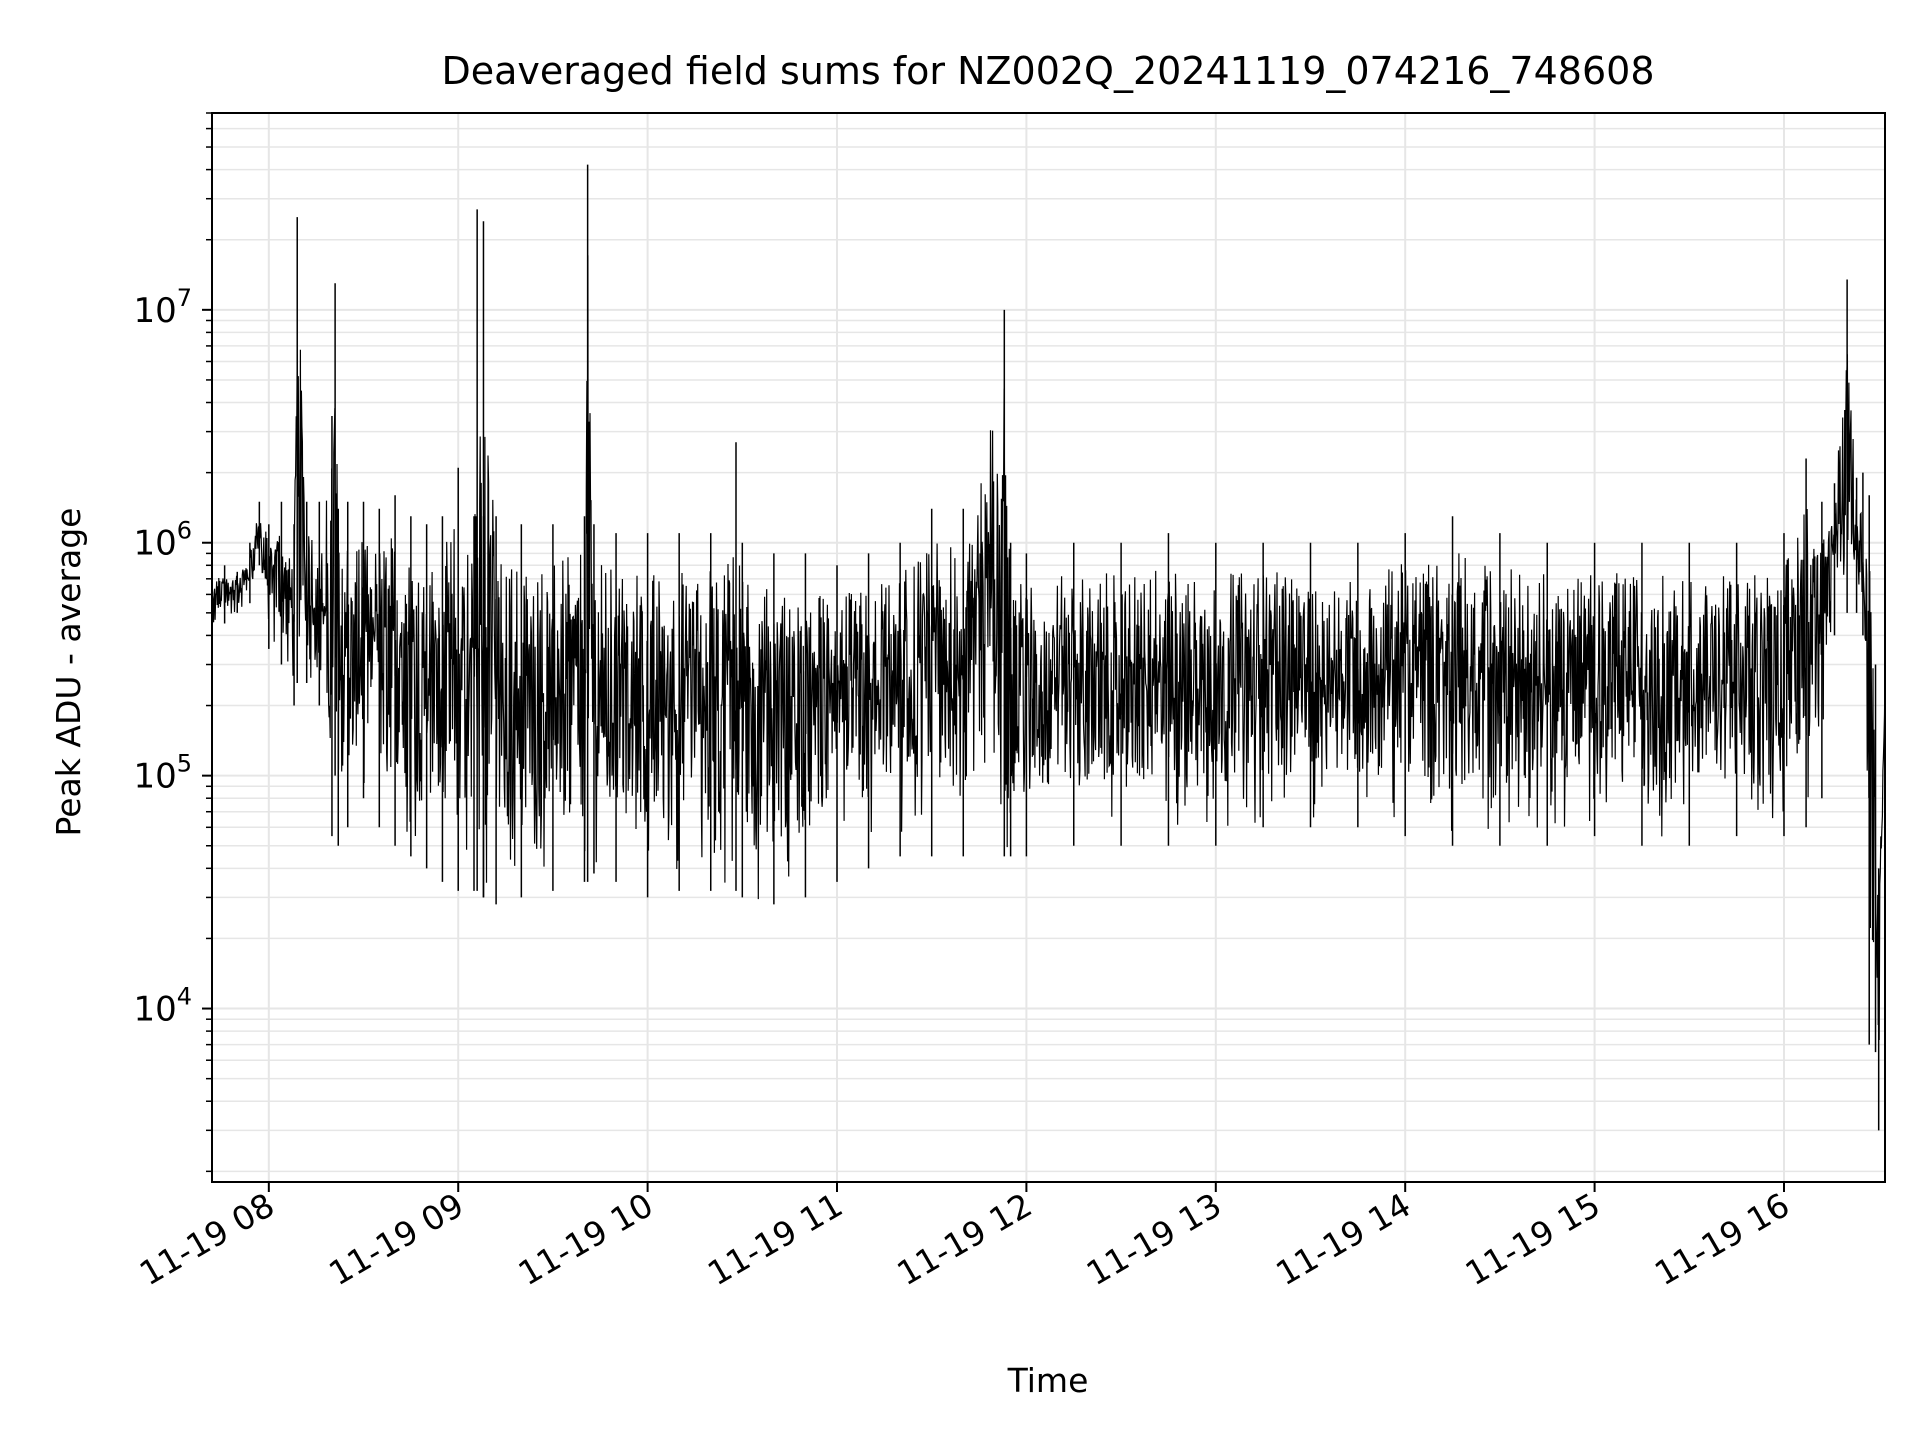 The width and height of the screenshot is (1920, 1440). Describe the element at coordinates (68, 672) in the screenshot. I see `y-axis-label: Peak ADU - average` at that location.